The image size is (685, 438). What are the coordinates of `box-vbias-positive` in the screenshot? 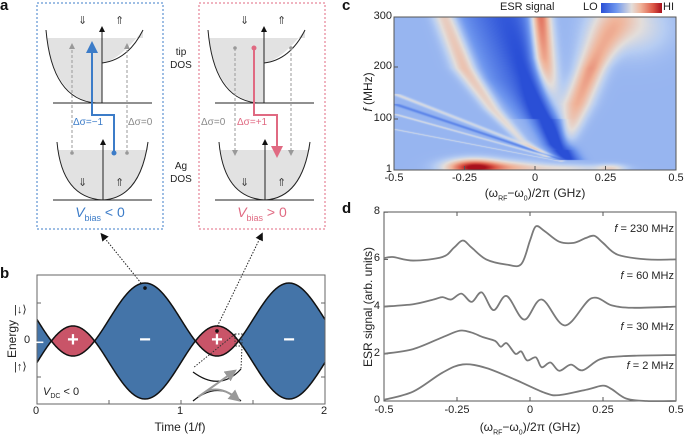 It's located at (262, 116).